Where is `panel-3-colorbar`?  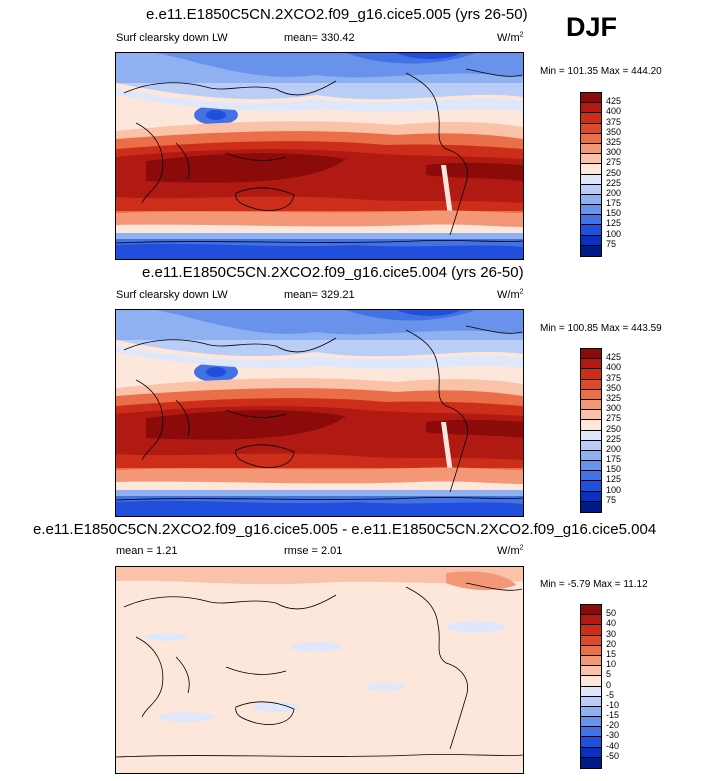
panel-3-colorbar is located at coordinates (591, 686).